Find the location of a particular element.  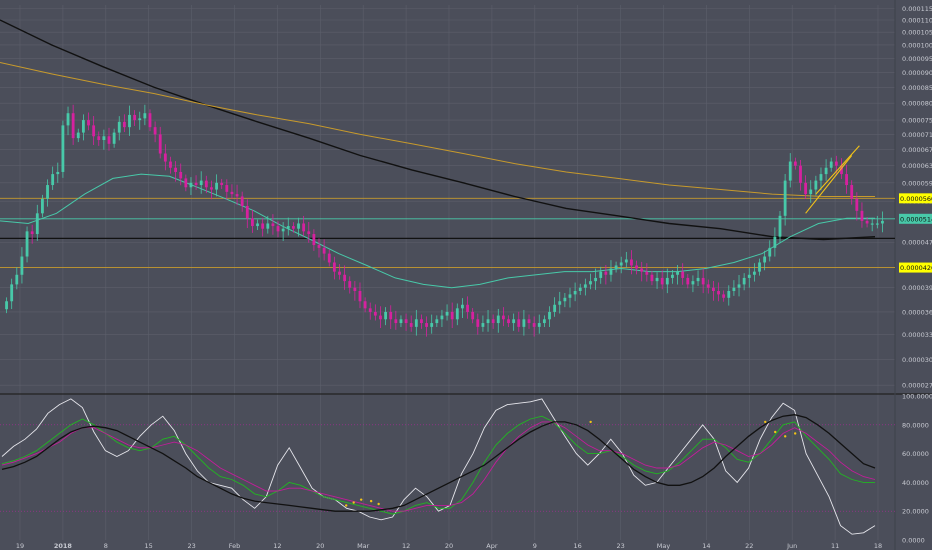

price-axis-tick-label: 0.00010000 is located at coordinates (917, 45).